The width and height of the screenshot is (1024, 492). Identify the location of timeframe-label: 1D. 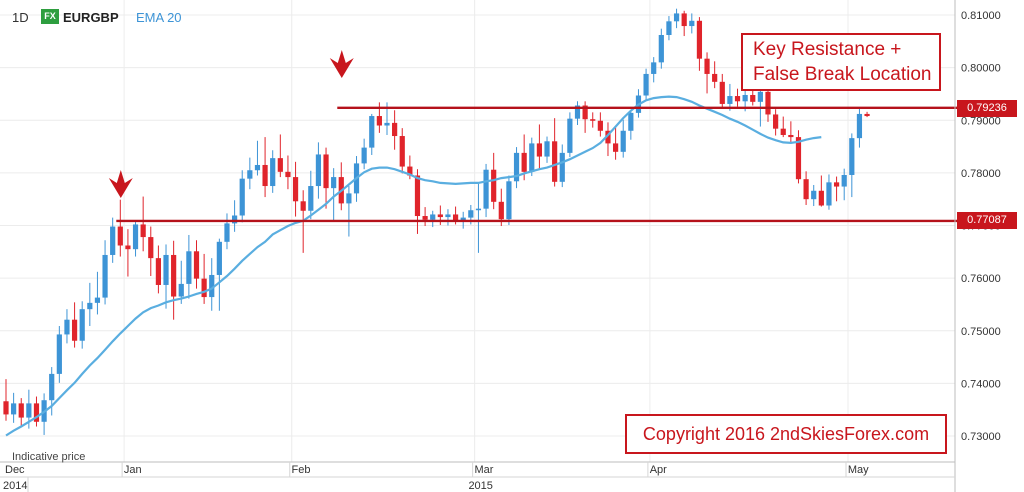
(20, 17).